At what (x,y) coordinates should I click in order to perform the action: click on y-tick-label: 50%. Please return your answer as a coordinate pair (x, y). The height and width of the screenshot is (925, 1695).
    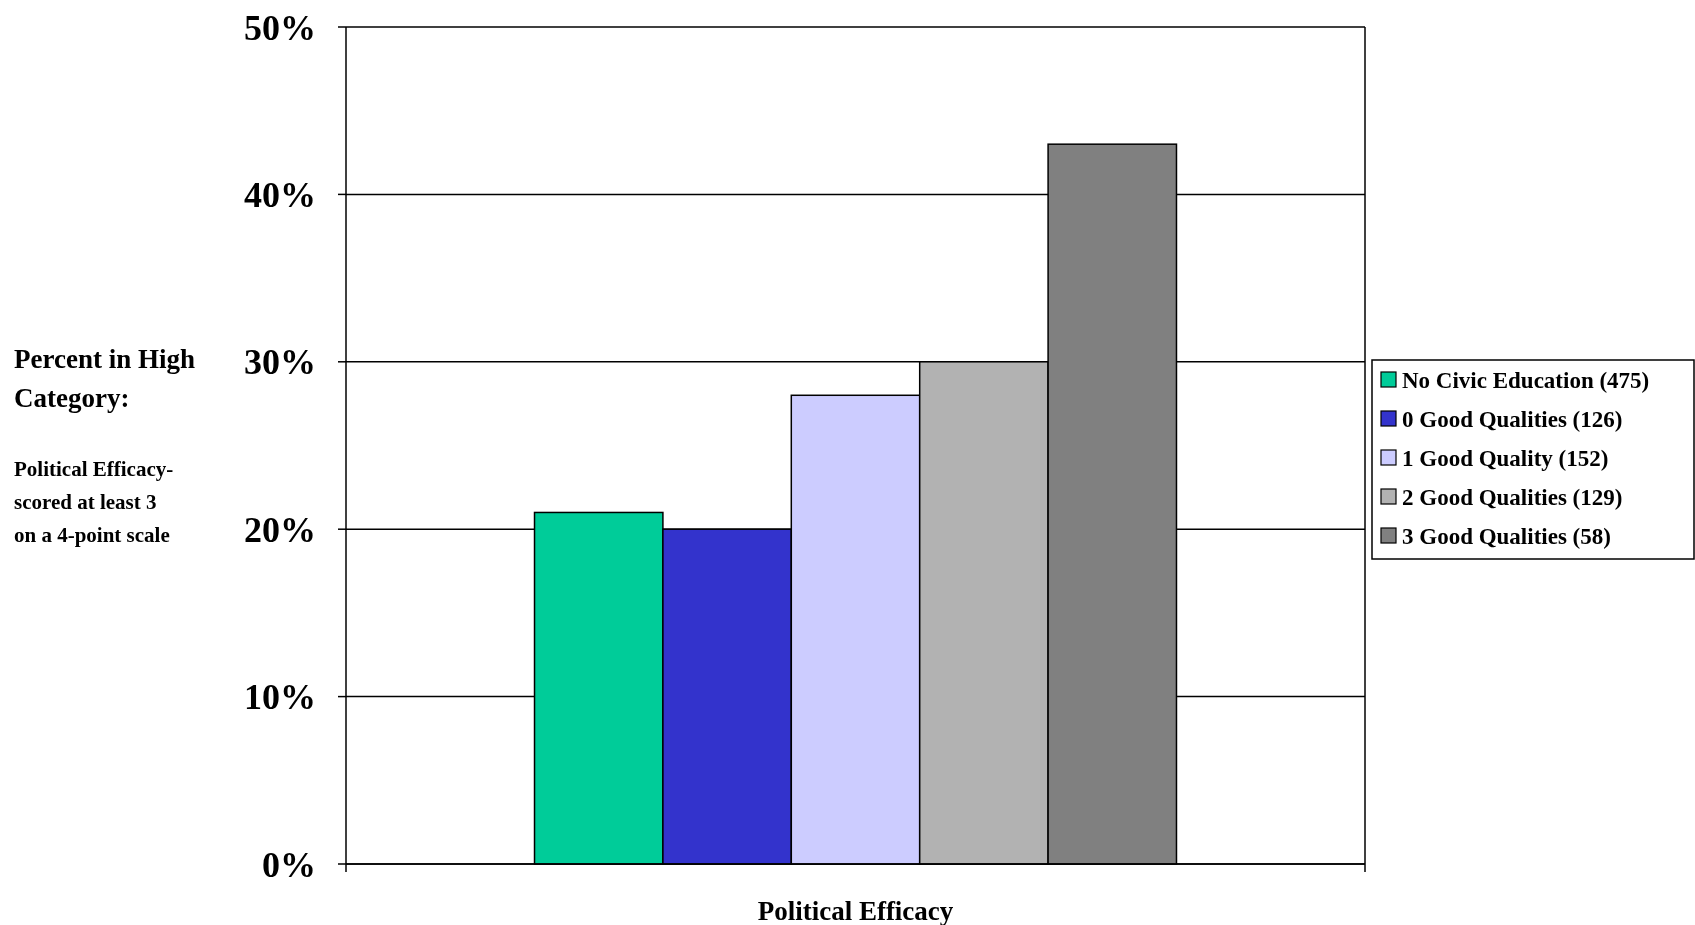
    Looking at the image, I should click on (280, 27).